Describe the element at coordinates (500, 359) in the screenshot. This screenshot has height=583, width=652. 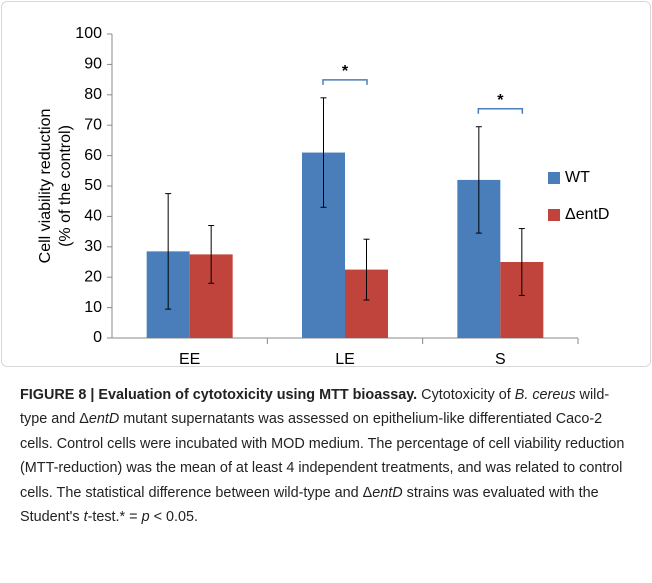
I see `x-tick-label: S` at that location.